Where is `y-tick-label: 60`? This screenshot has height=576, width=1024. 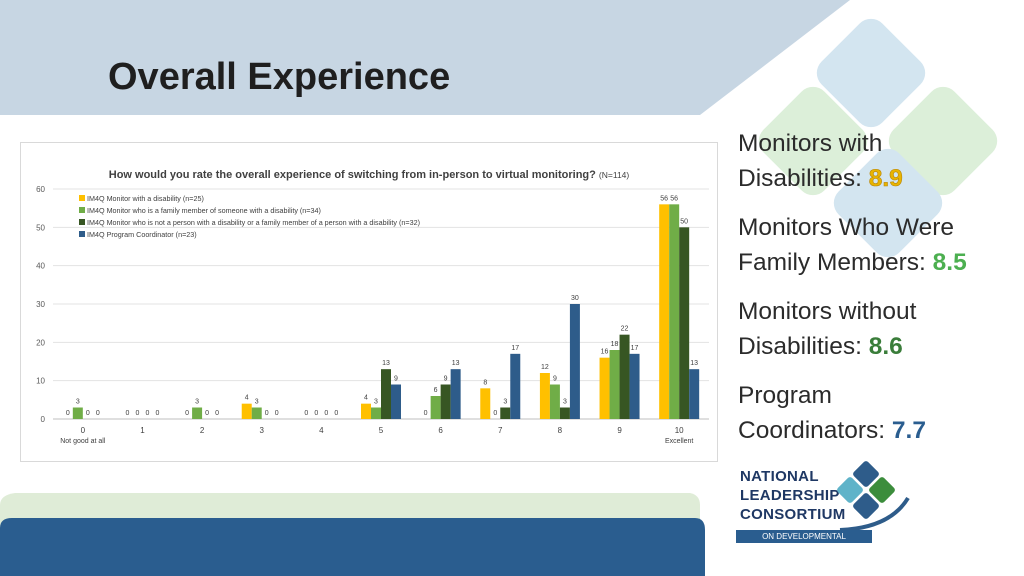 y-tick-label: 60 is located at coordinates (40, 189).